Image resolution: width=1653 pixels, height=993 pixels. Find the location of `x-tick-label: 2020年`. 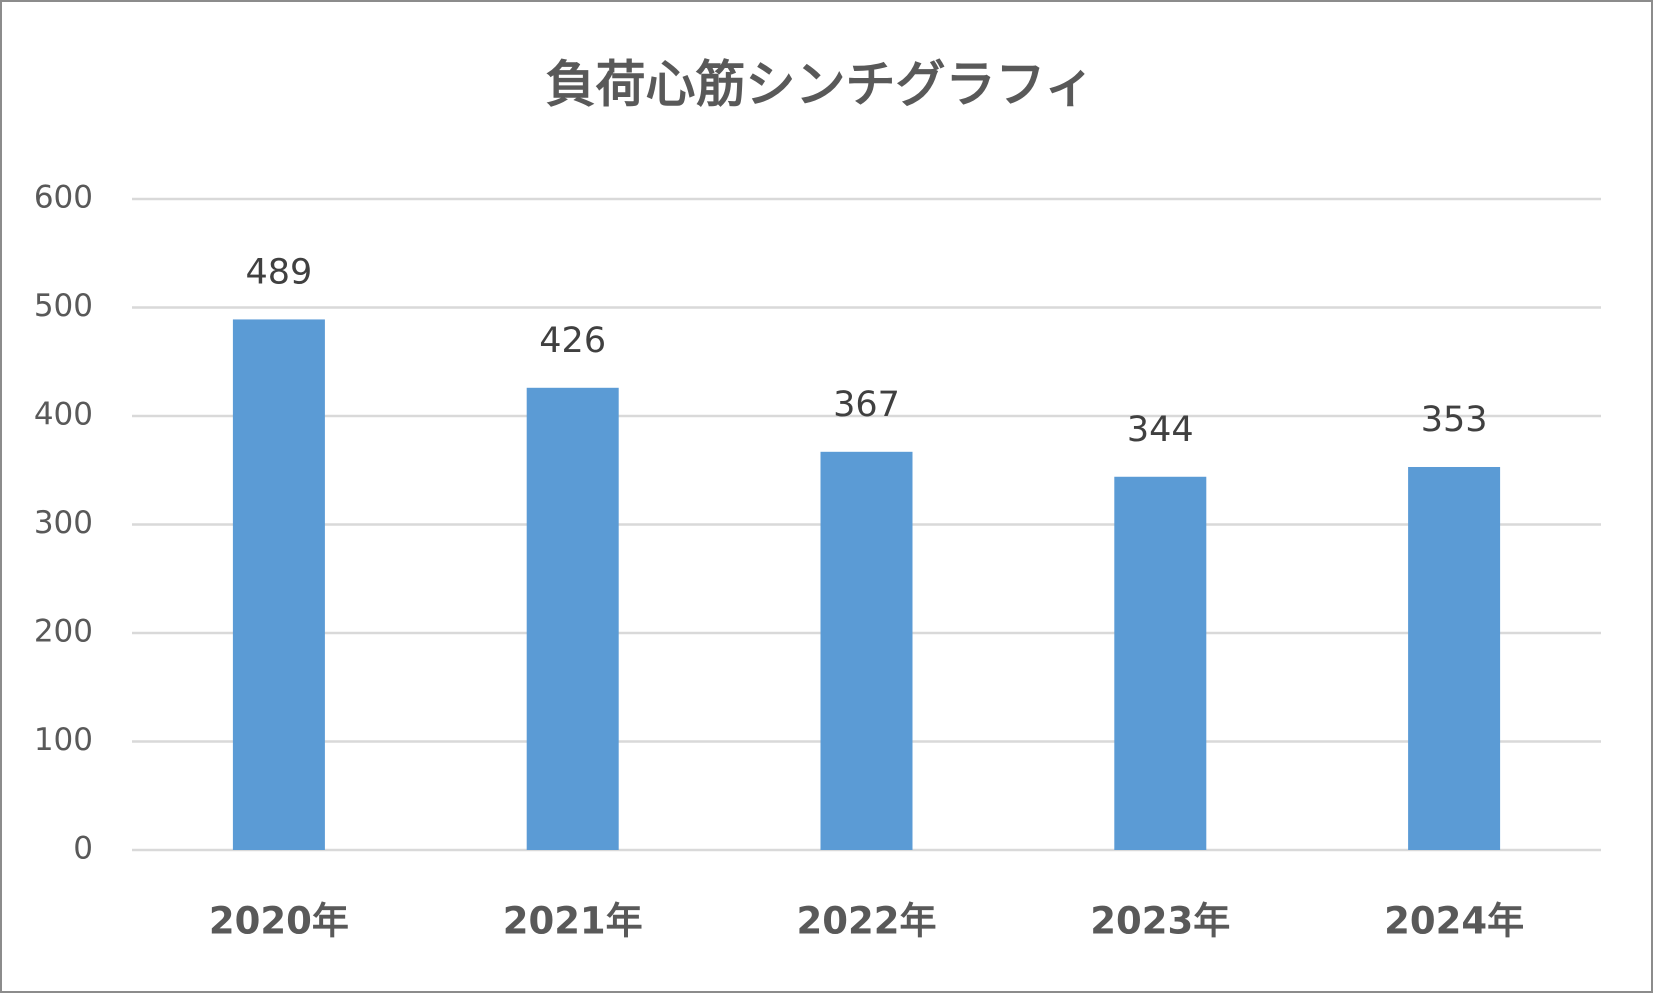

x-tick-label: 2020年 is located at coordinates (279, 921).